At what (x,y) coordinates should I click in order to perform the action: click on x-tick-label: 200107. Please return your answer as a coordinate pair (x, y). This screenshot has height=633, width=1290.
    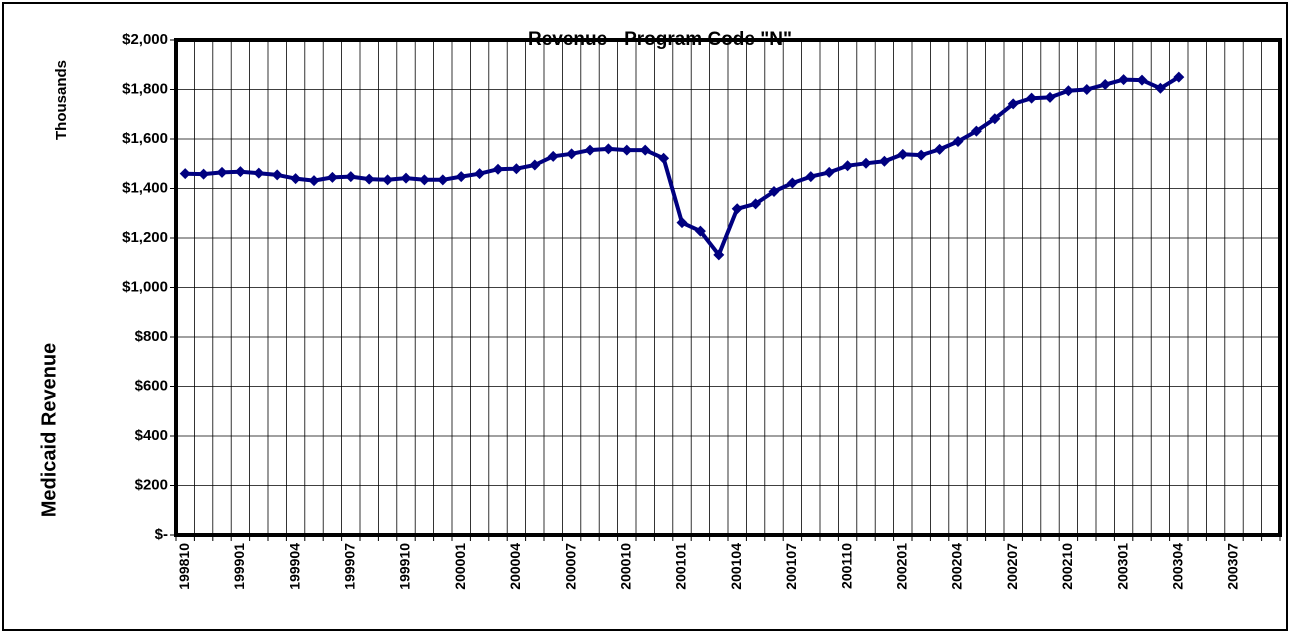
    Looking at the image, I should click on (791, 566).